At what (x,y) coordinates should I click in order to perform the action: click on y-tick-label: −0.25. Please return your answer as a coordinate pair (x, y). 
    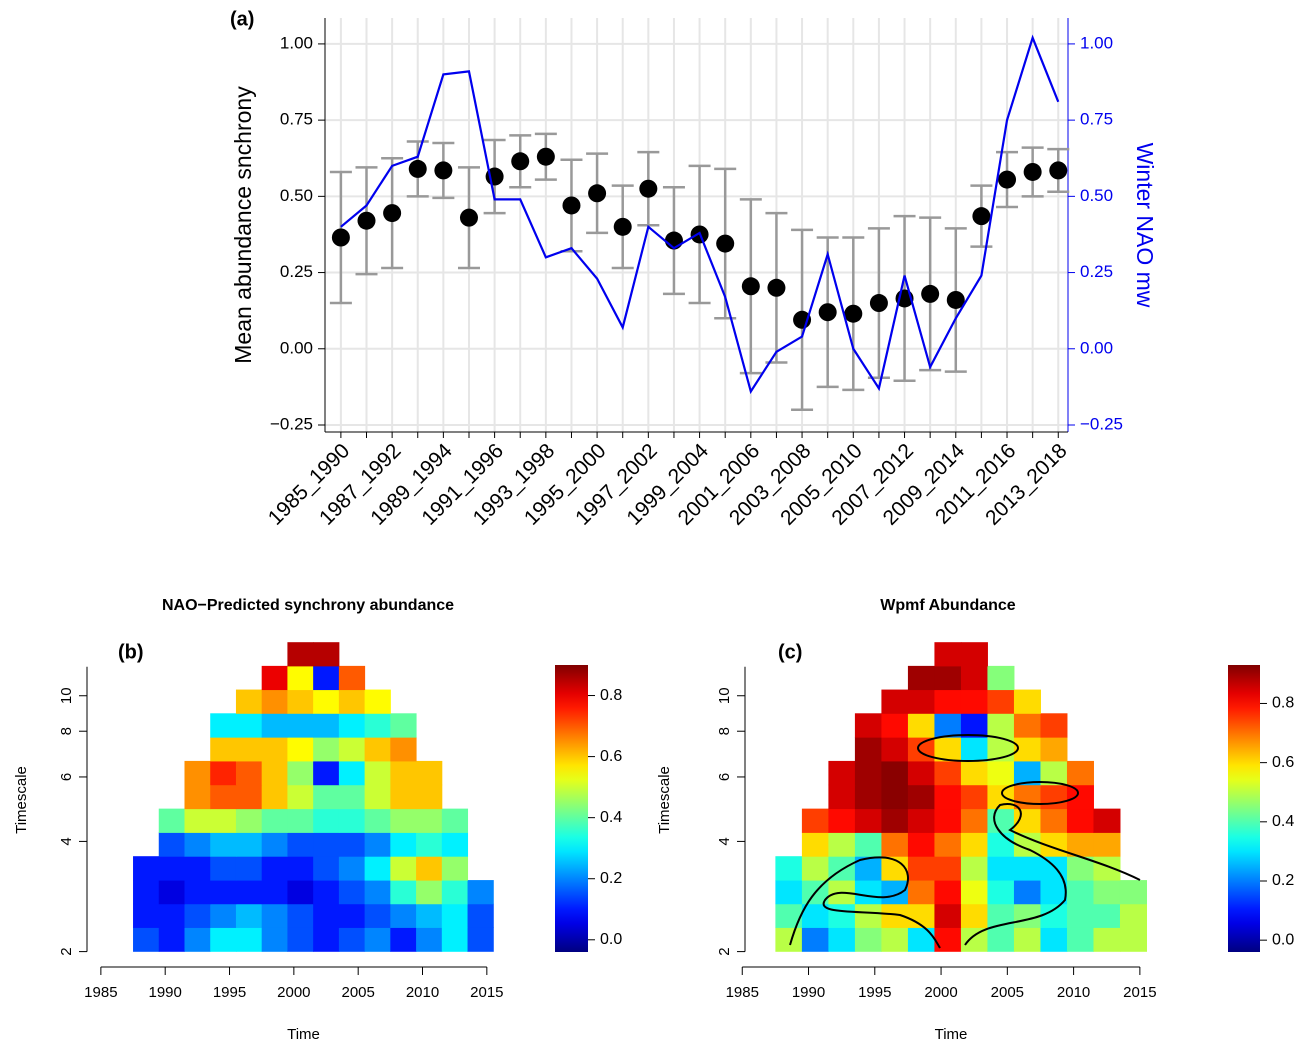
    Looking at the image, I should click on (291, 423).